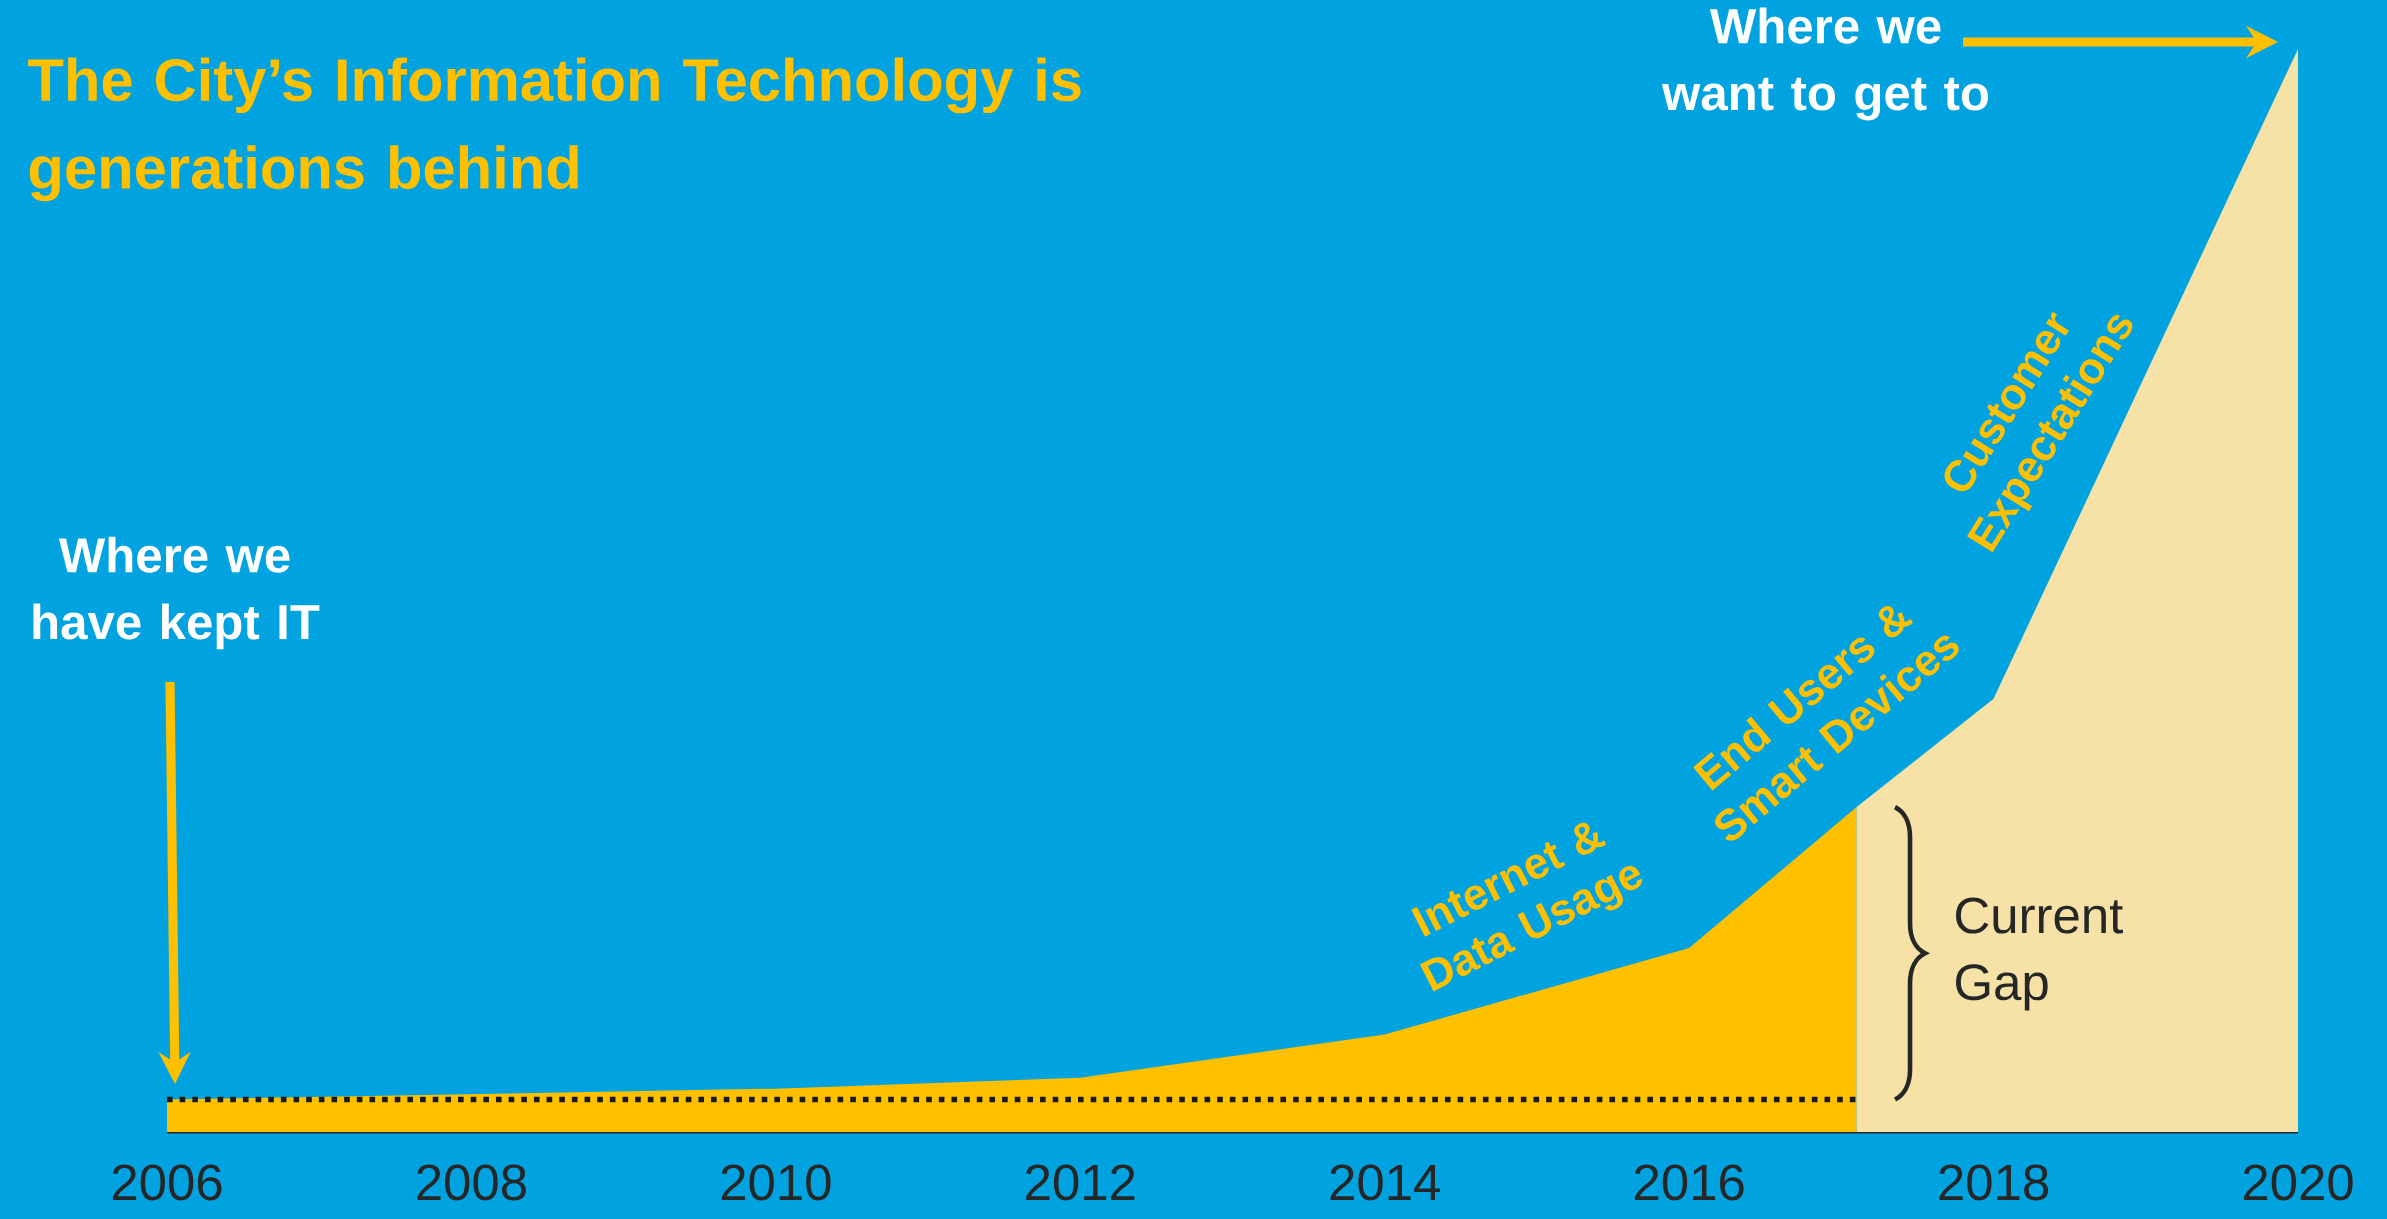  I want to click on x-tick-label: 2018, so click(1994, 1182).